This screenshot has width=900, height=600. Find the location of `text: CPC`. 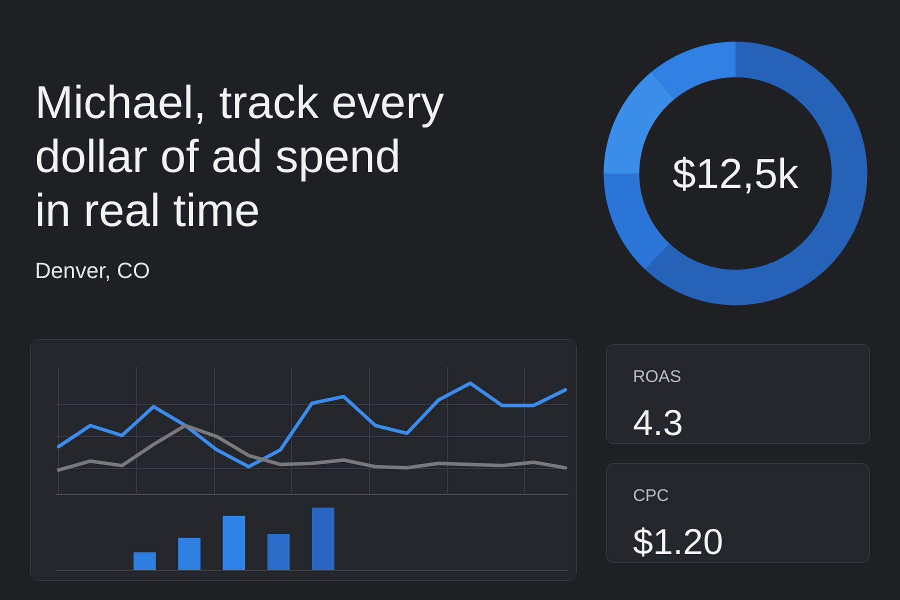

text: CPC is located at coordinates (651, 496).